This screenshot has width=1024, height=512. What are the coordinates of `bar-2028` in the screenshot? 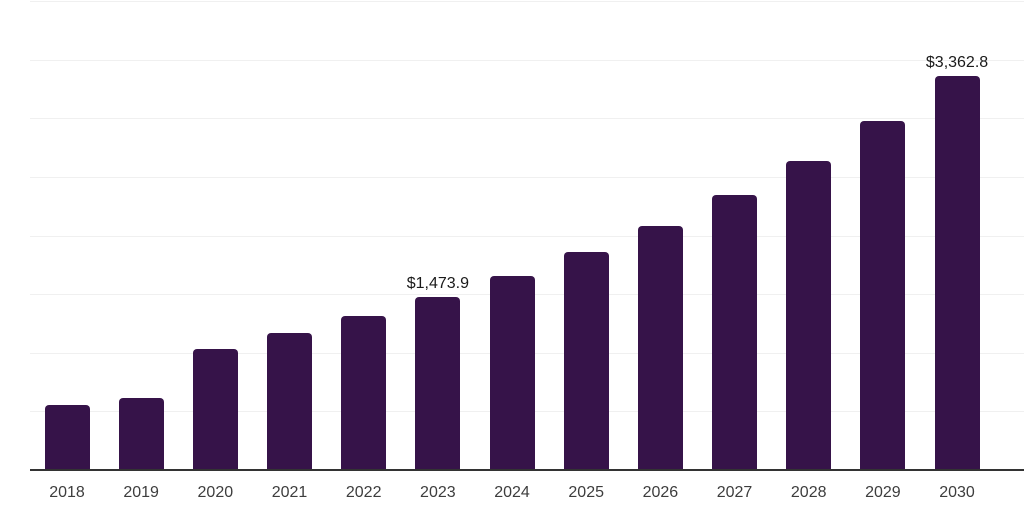 It's located at (809, 315).